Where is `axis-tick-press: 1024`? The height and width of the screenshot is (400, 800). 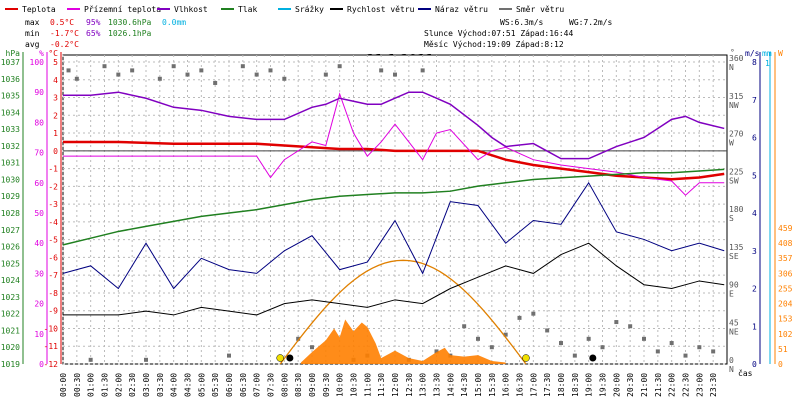 axis-tick-press: 1024 is located at coordinates (10, 280).